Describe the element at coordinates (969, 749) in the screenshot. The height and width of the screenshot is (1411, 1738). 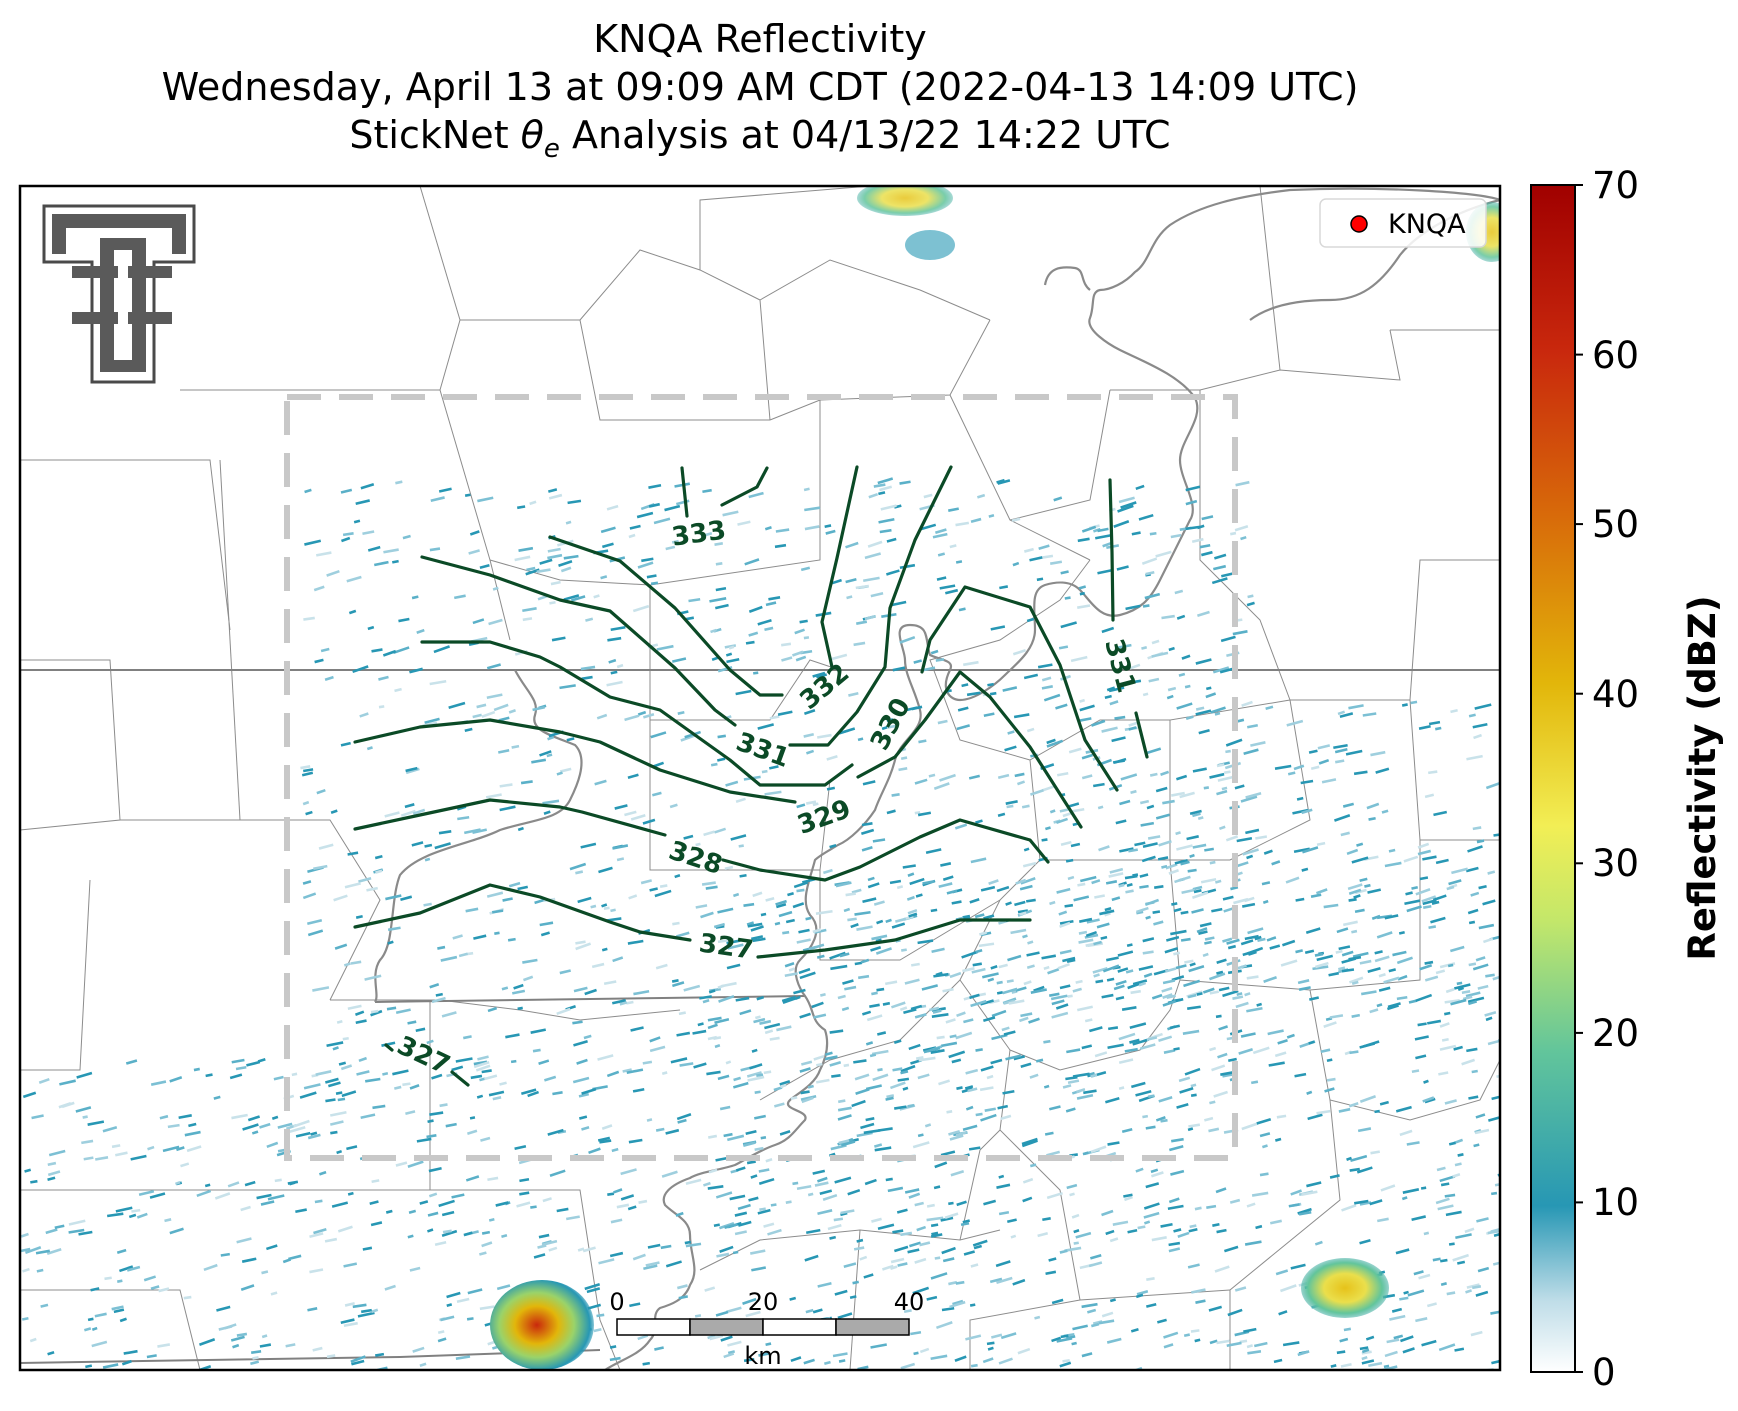
I see `contour-329-b` at that location.